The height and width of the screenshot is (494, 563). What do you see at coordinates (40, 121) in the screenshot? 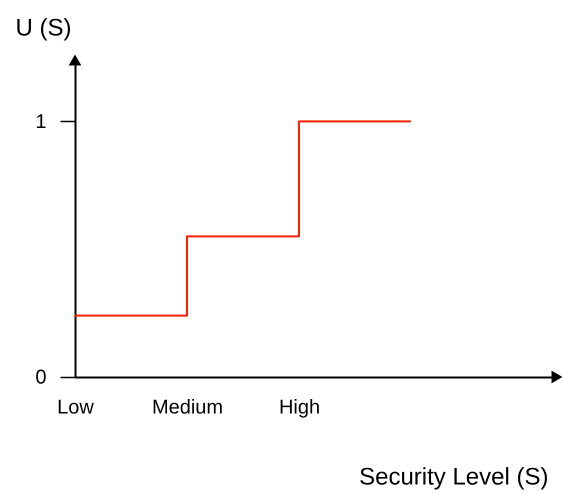
I see `y-tick-label: 1` at bounding box center [40, 121].